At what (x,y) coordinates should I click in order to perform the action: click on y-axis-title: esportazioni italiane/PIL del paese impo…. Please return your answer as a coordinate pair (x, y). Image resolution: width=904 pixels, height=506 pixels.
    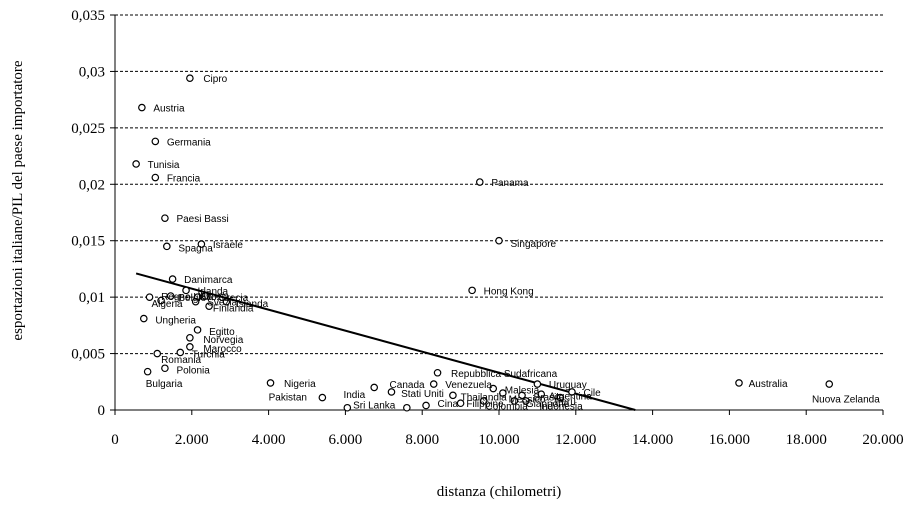
    Looking at the image, I should click on (18, 200).